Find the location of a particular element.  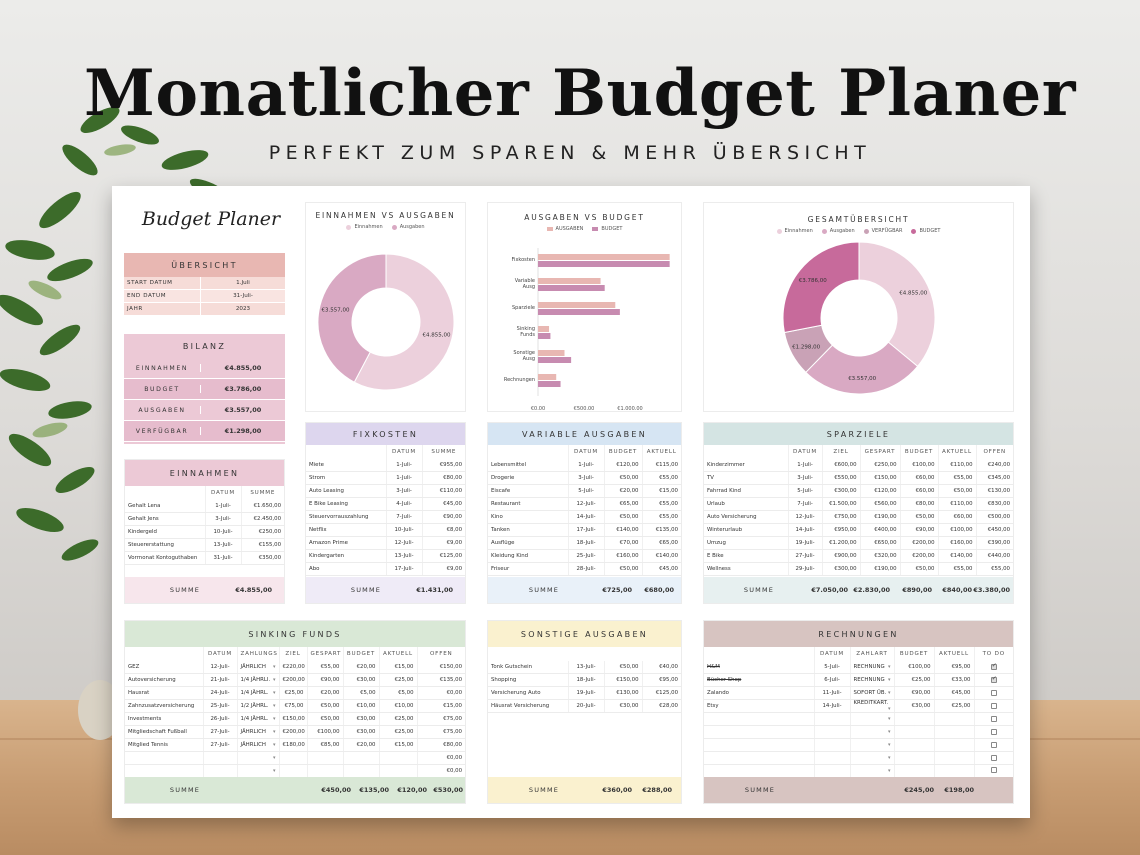

sinking-col-header is located at coordinates (164, 654).